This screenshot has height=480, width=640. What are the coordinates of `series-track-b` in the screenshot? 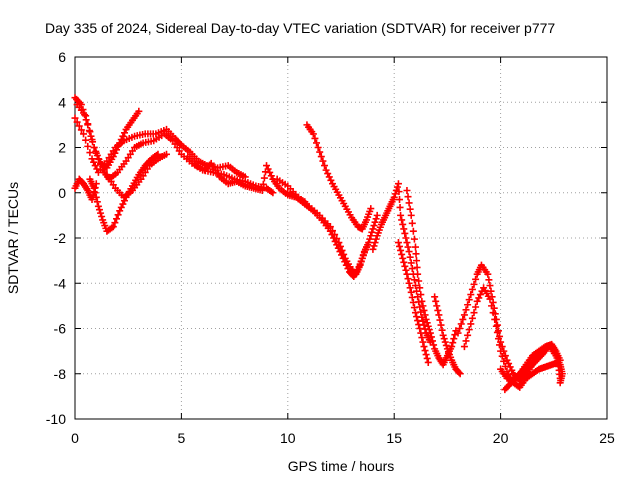 It's located at (160, 147).